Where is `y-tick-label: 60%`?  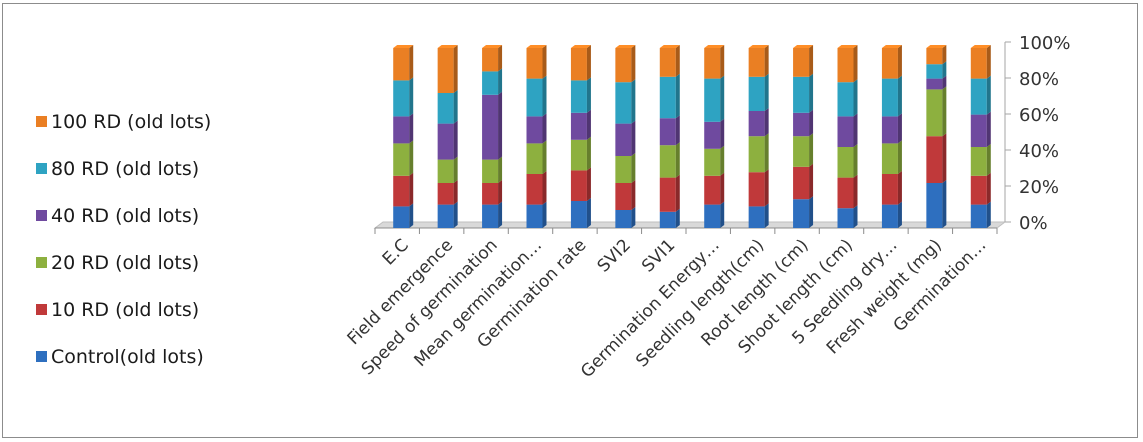 y-tick-label: 60% is located at coordinates (1039, 115).